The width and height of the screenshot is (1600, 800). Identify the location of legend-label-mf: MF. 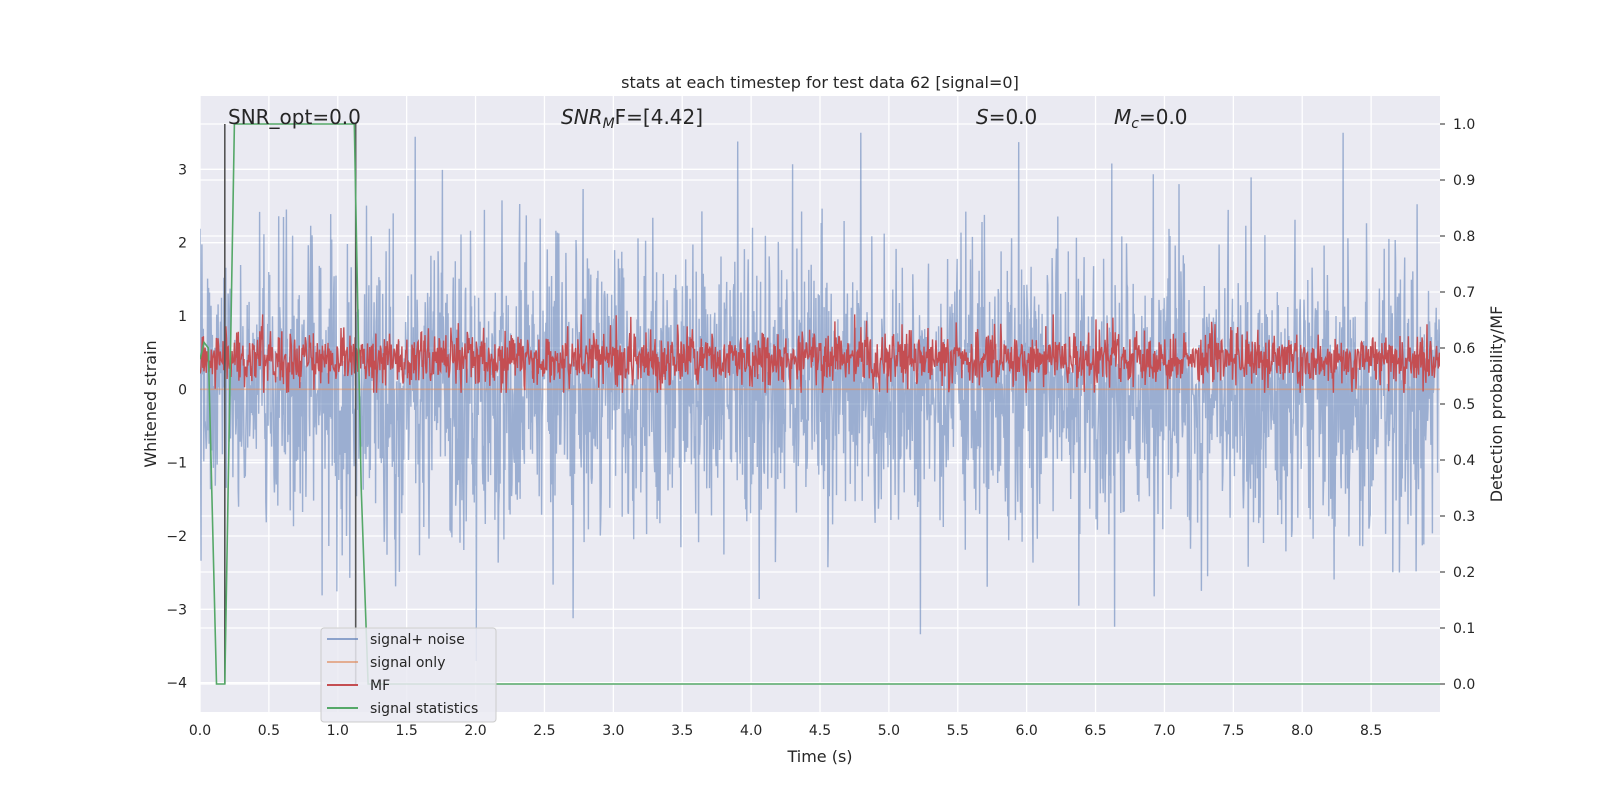
(380, 686).